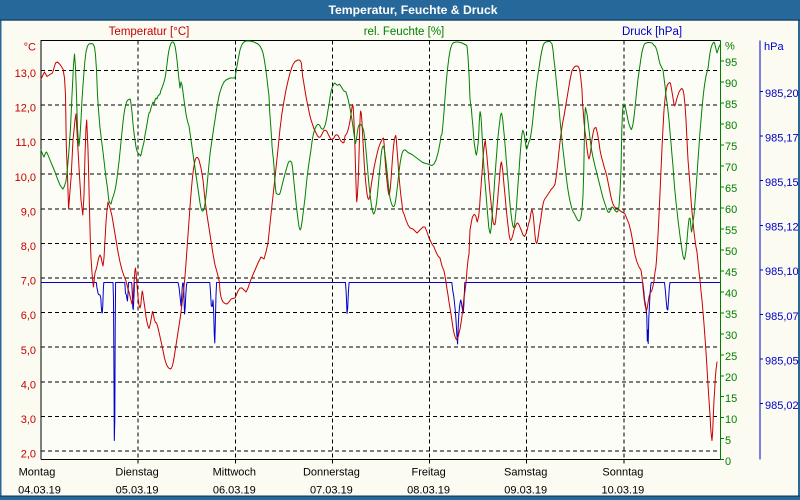  What do you see at coordinates (331, 491) in the screenshot?
I see `svg-text: 07.03.19` at bounding box center [331, 491].